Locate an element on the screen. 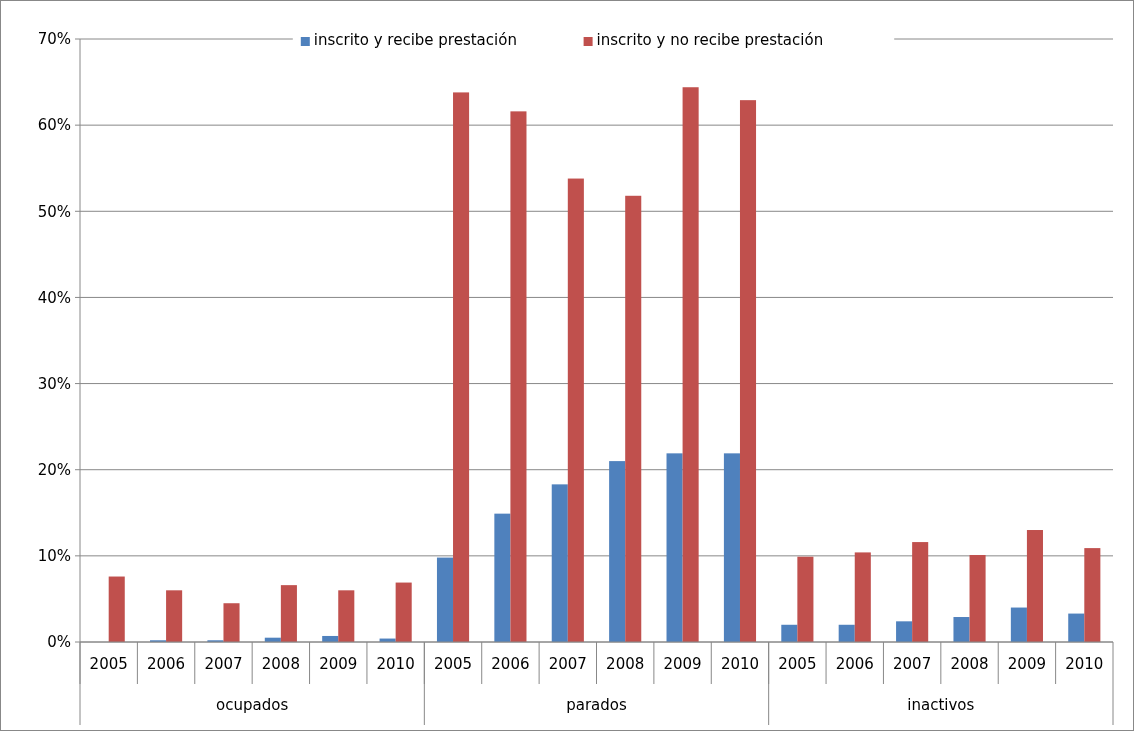 This screenshot has height=731, width=1134. legend-label: inscrito y no recibe prestación is located at coordinates (710, 40).